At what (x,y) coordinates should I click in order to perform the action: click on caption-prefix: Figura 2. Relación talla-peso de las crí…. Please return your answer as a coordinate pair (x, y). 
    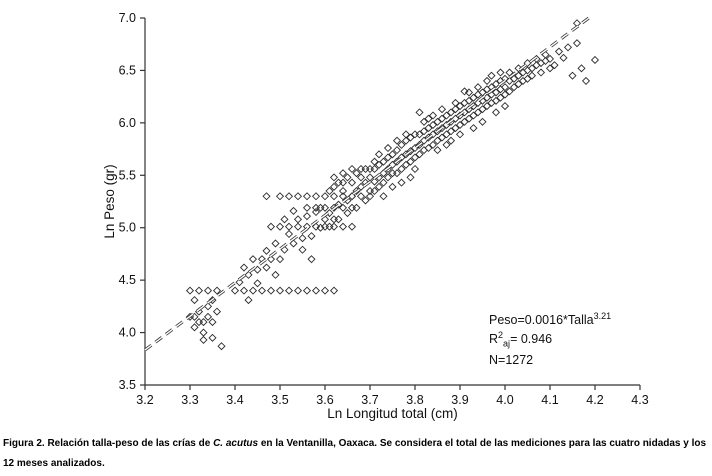
    Looking at the image, I should click on (108, 443).